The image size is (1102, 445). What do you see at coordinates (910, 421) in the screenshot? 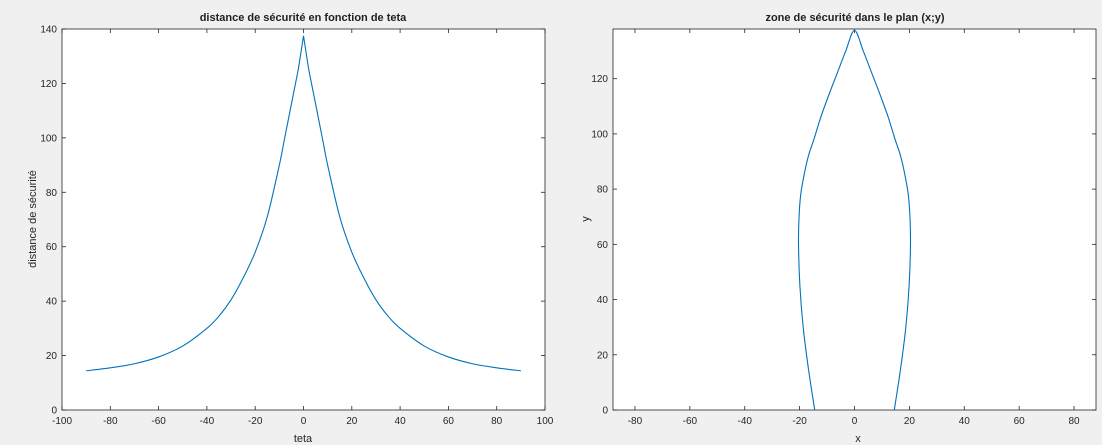
I see `right-plot-x-tick-label: 20` at bounding box center [910, 421].